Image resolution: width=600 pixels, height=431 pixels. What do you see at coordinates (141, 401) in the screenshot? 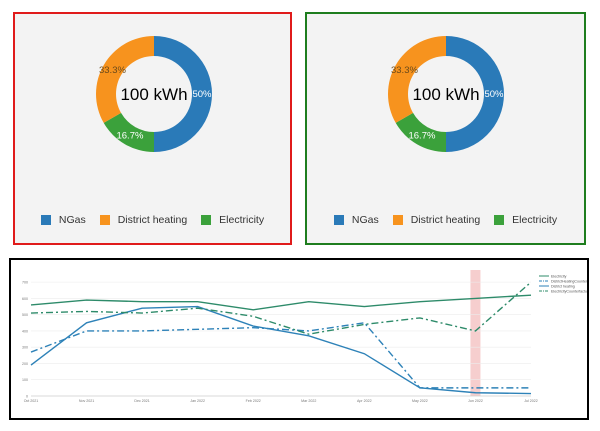
I see `x-tick-label: Dec 2021` at bounding box center [141, 401].